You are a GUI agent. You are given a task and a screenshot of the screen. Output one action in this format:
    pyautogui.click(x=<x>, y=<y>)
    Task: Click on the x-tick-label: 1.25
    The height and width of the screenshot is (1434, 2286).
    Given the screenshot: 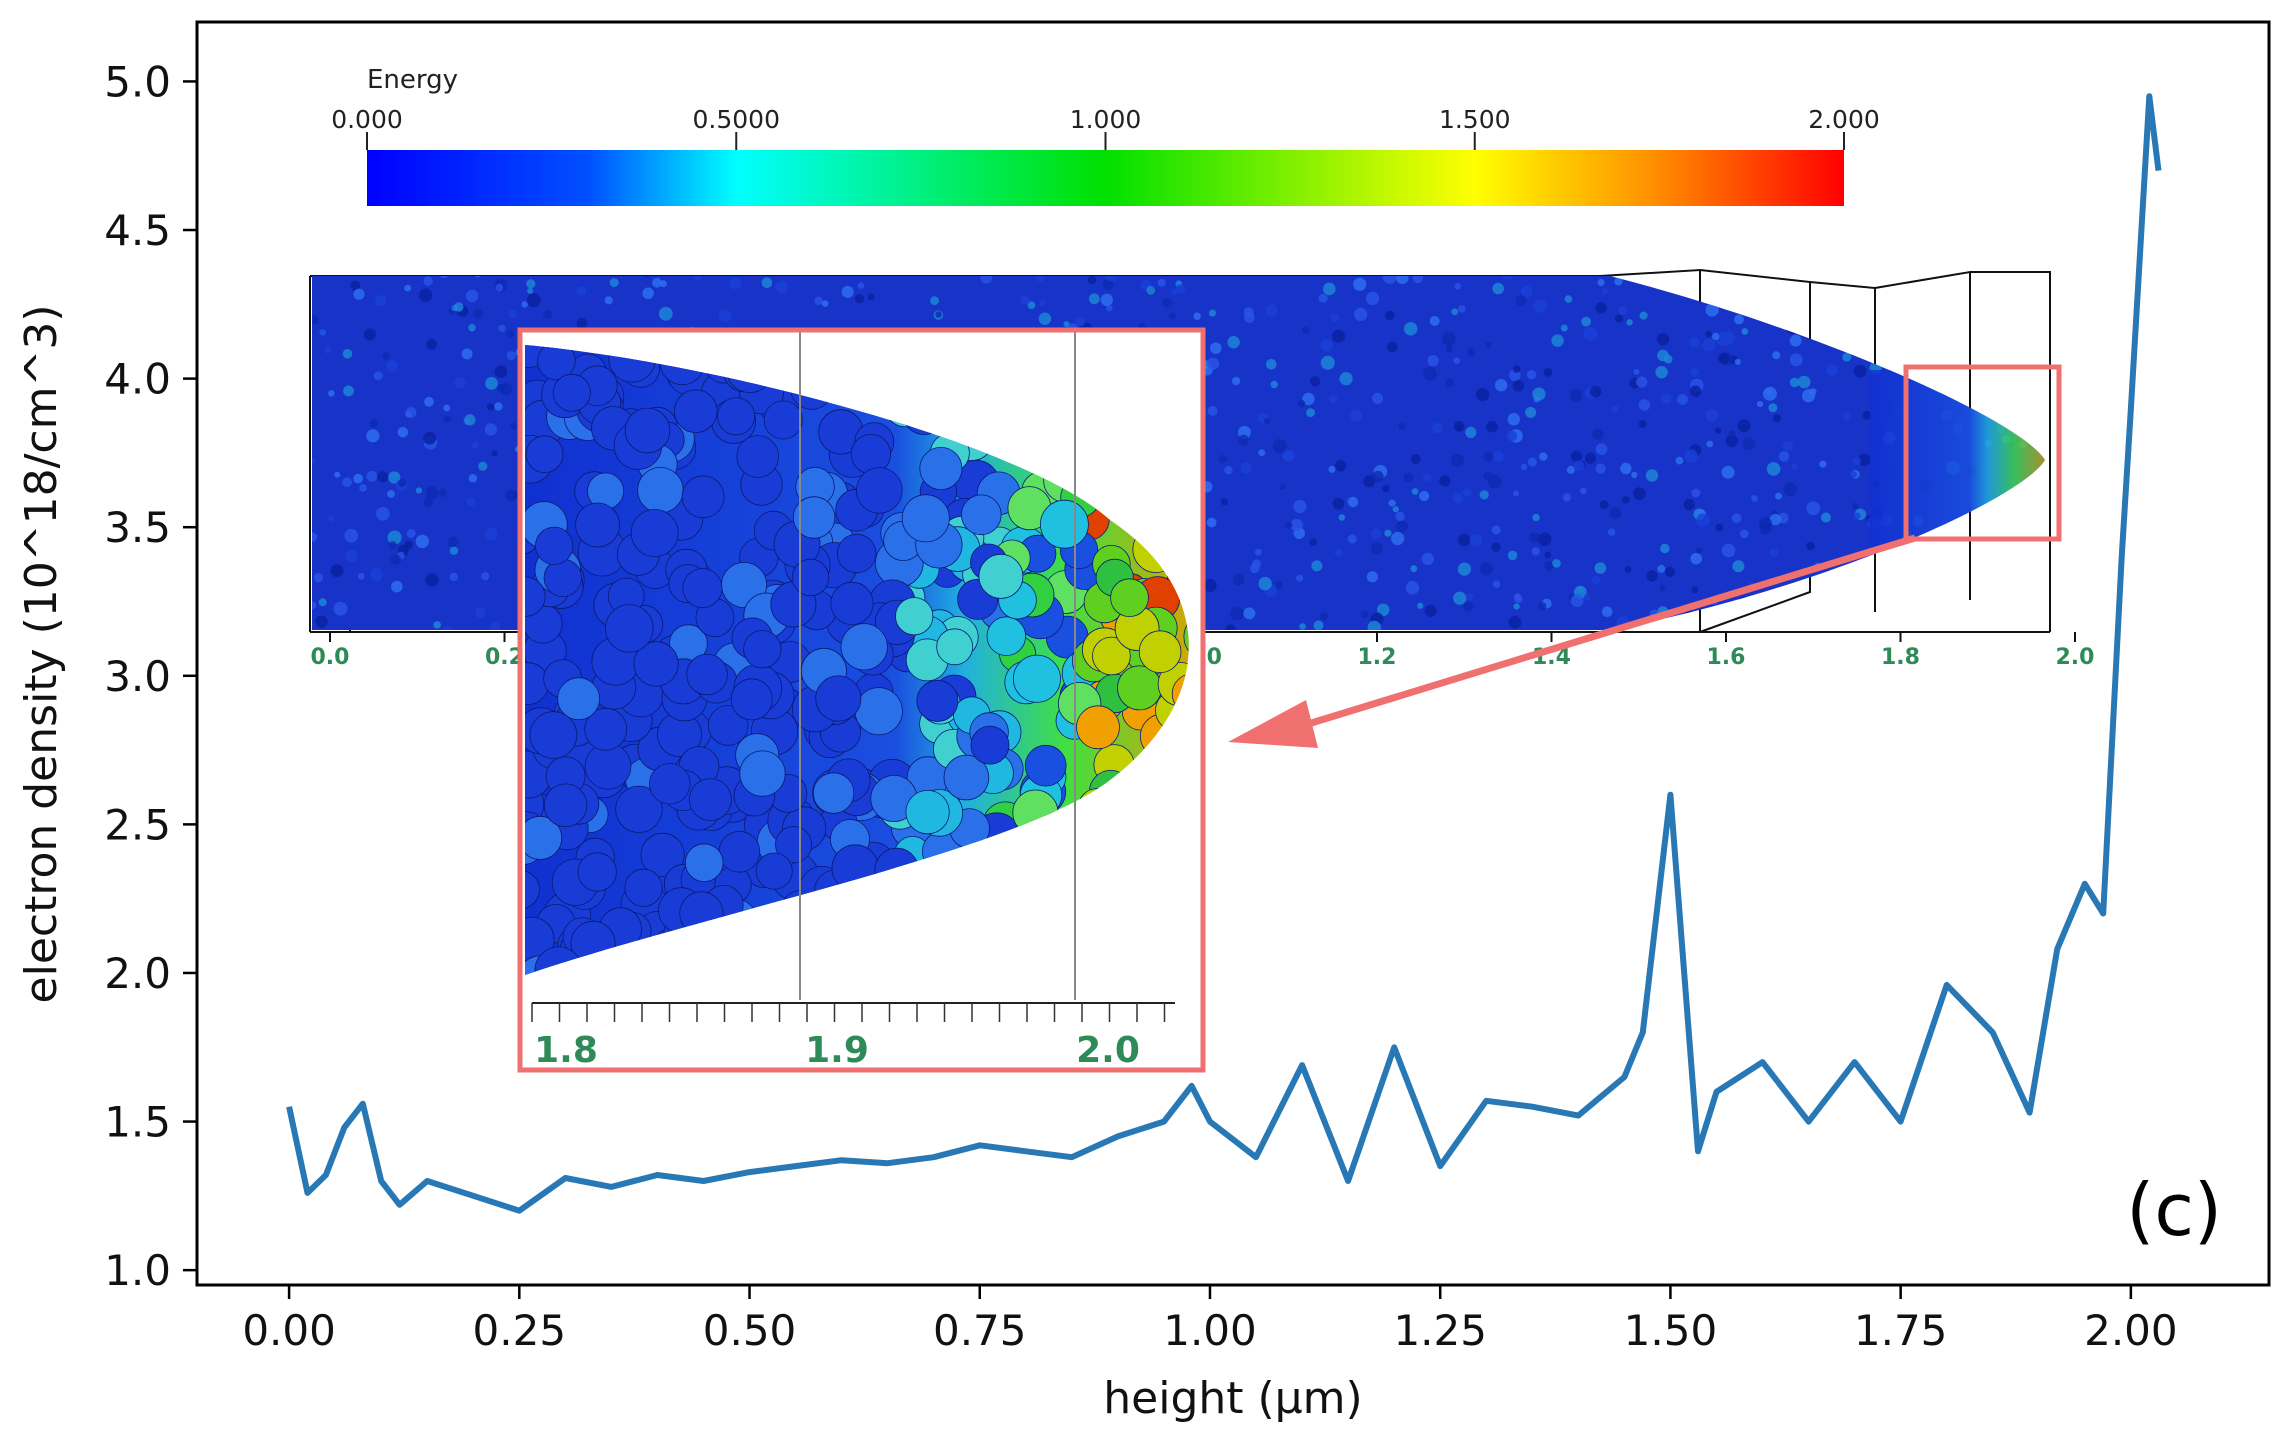 What is the action you would take?
    pyautogui.click(x=1440, y=1330)
    